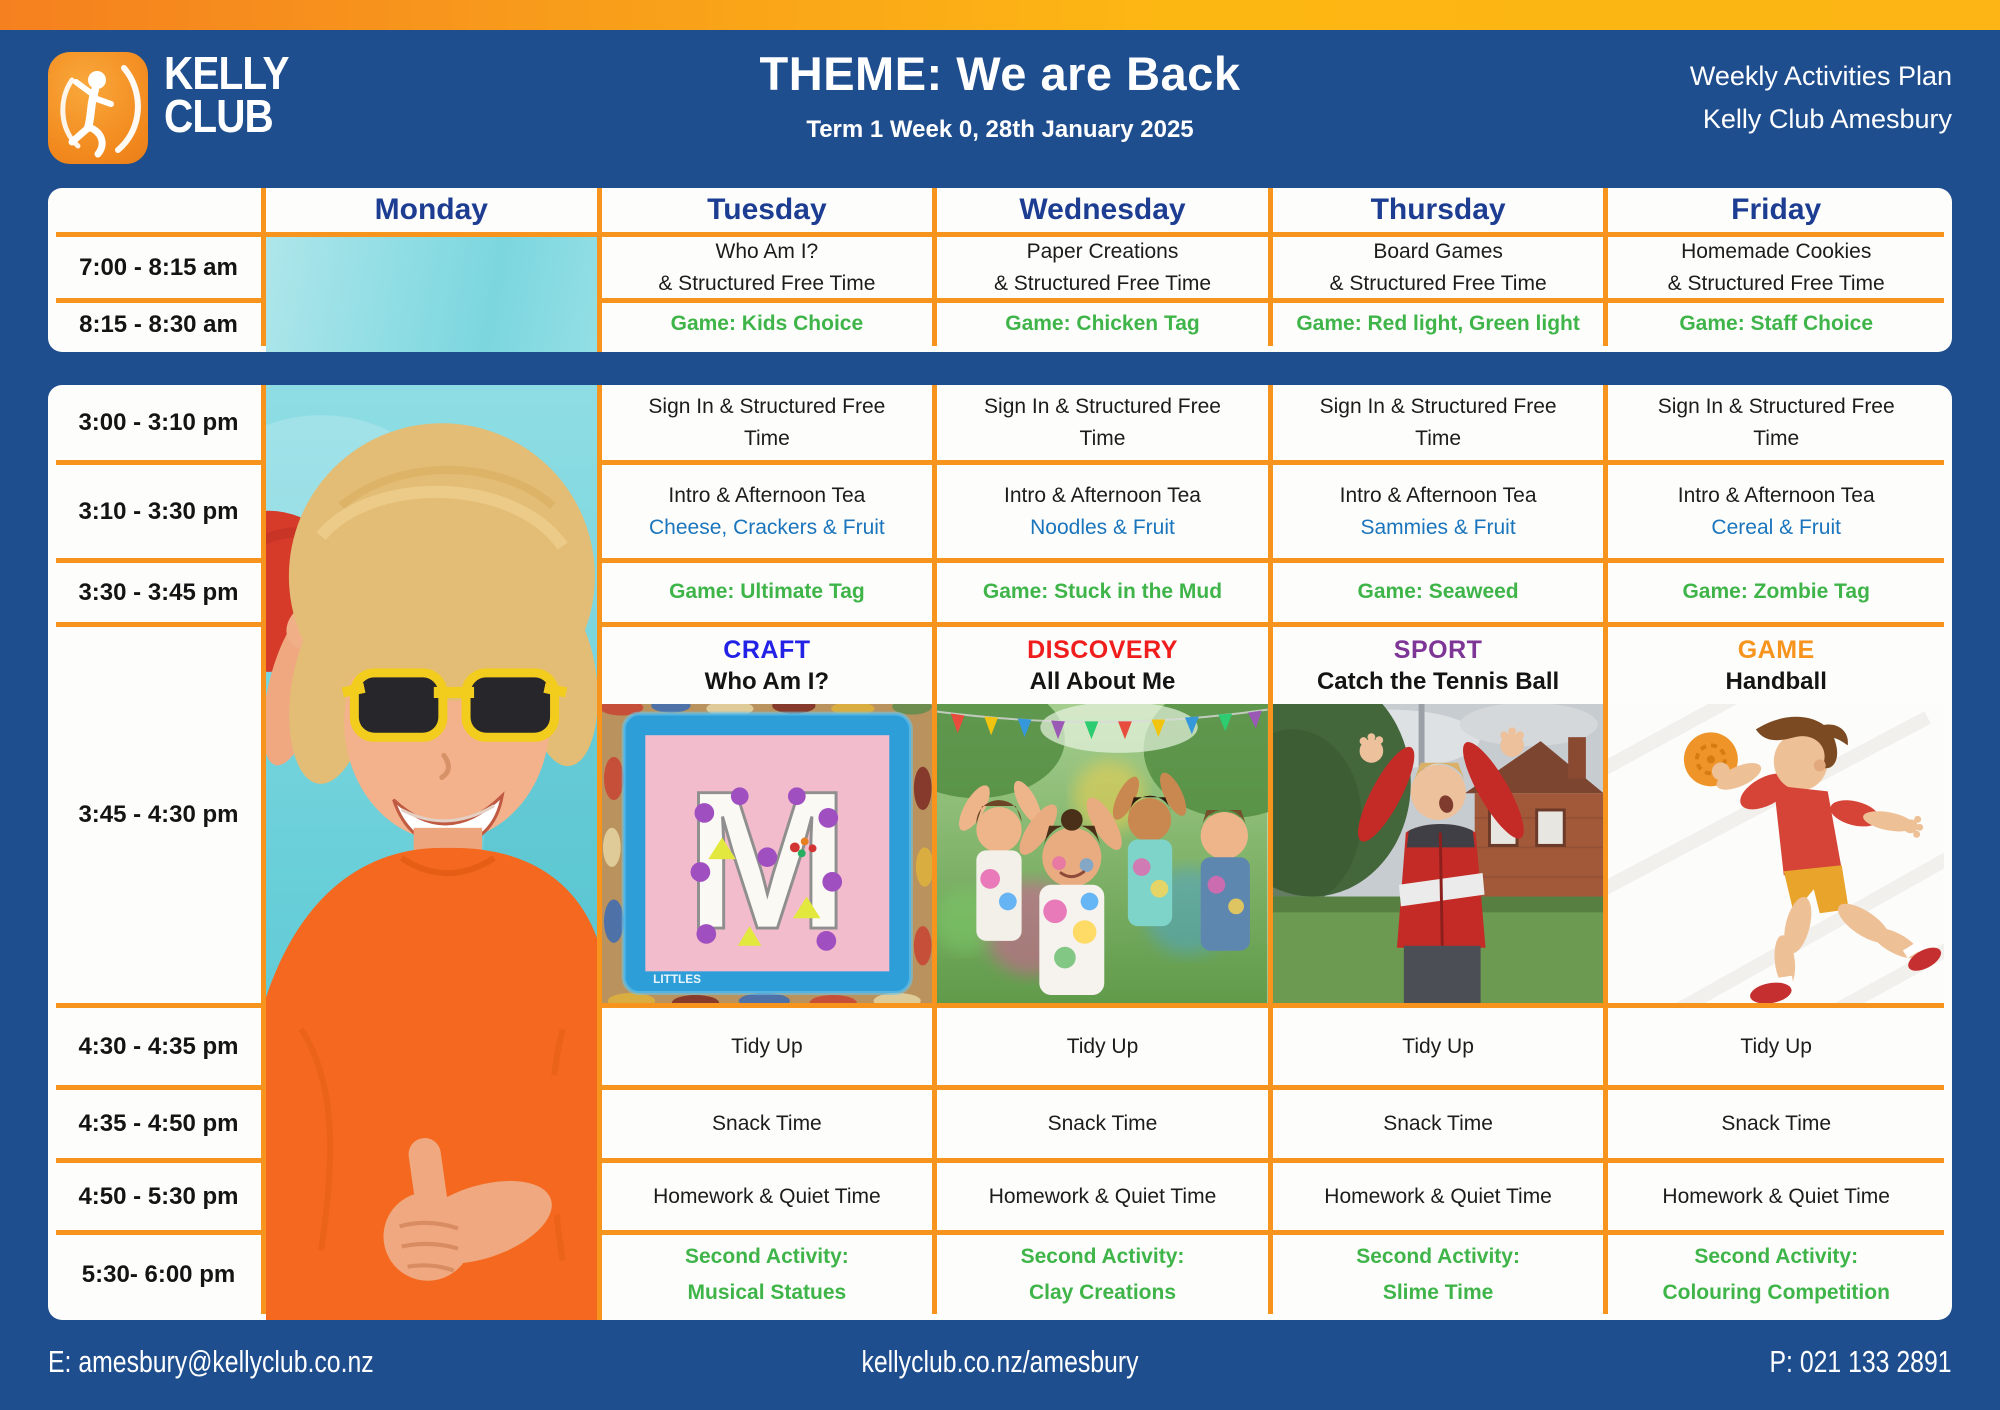  What do you see at coordinates (1441, 1274) in the screenshot?
I see `second-activity-thursday: Second Activity: Slime Time` at bounding box center [1441, 1274].